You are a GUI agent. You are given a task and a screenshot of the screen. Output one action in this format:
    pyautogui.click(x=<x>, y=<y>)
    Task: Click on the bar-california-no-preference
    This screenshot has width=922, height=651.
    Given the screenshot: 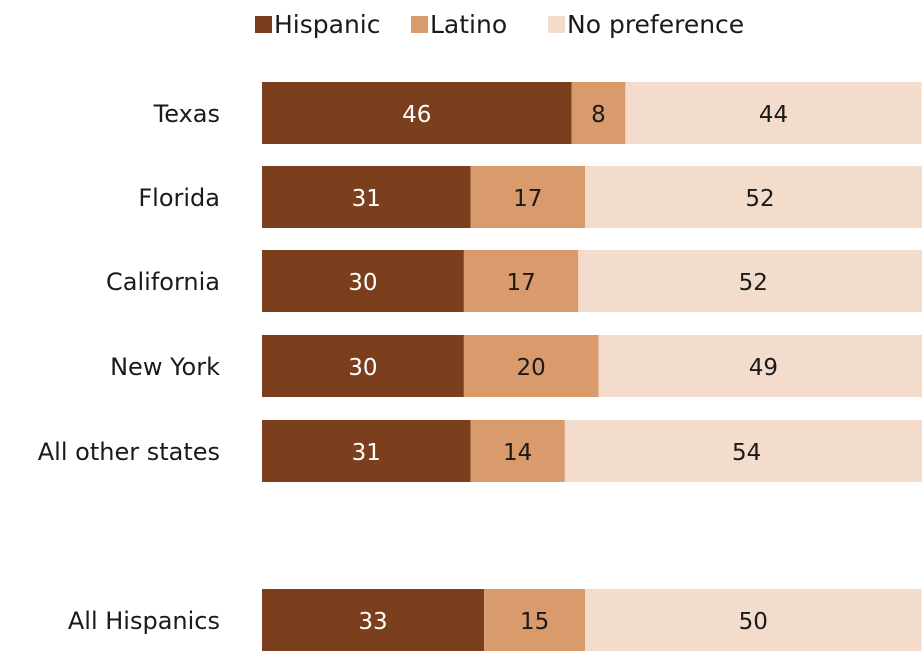 What is the action you would take?
    pyautogui.click(x=750, y=281)
    